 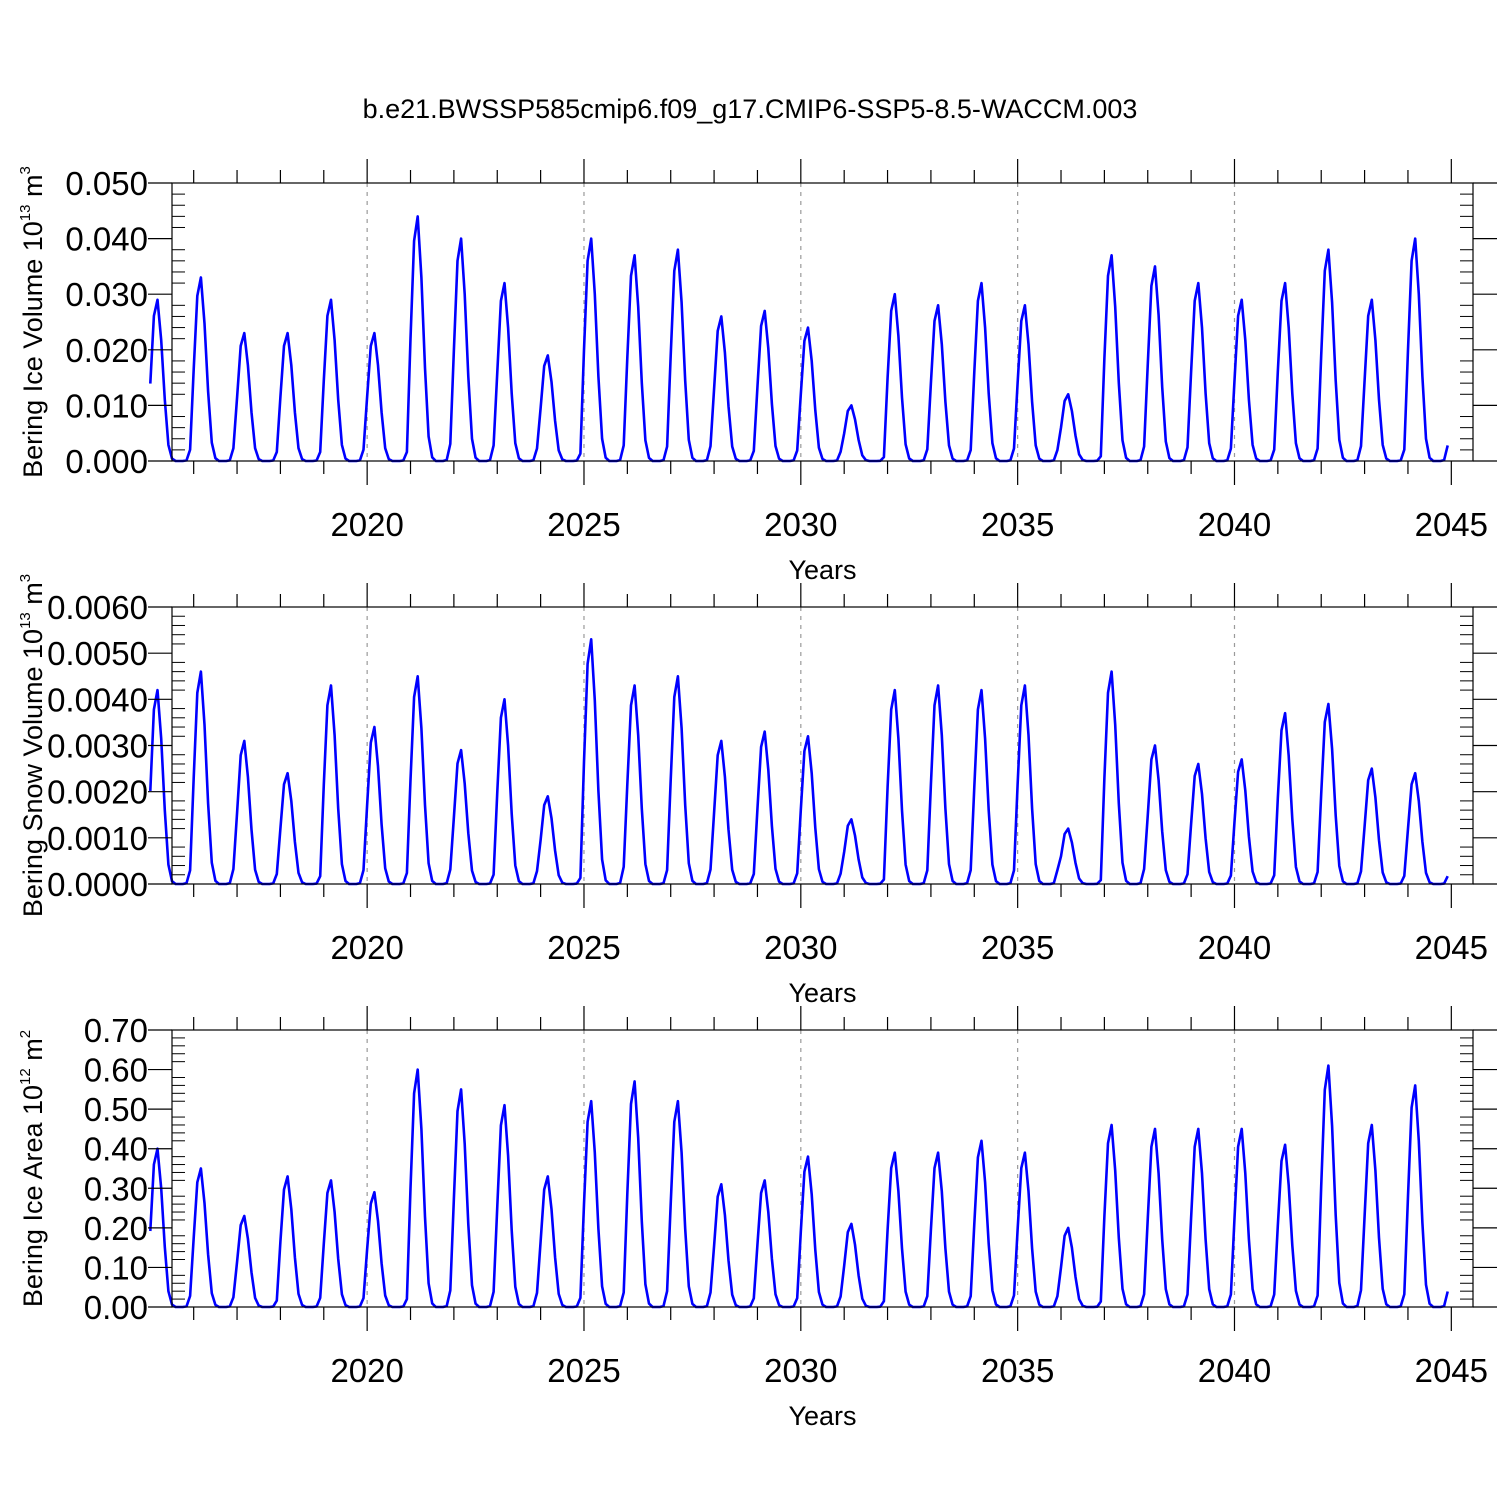 What do you see at coordinates (116, 1070) in the screenshot?
I see `y-tick-label: 0.60` at bounding box center [116, 1070].